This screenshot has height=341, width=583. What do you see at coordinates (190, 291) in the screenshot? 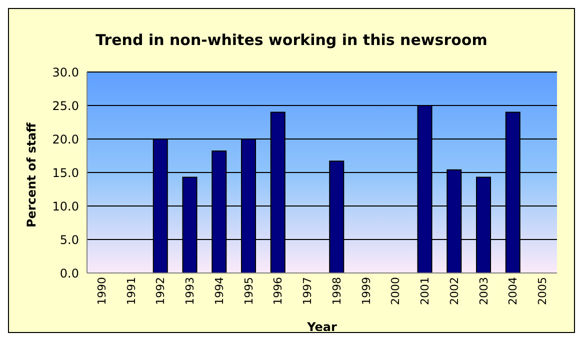
I see `x-tick-label: 1993` at bounding box center [190, 291].